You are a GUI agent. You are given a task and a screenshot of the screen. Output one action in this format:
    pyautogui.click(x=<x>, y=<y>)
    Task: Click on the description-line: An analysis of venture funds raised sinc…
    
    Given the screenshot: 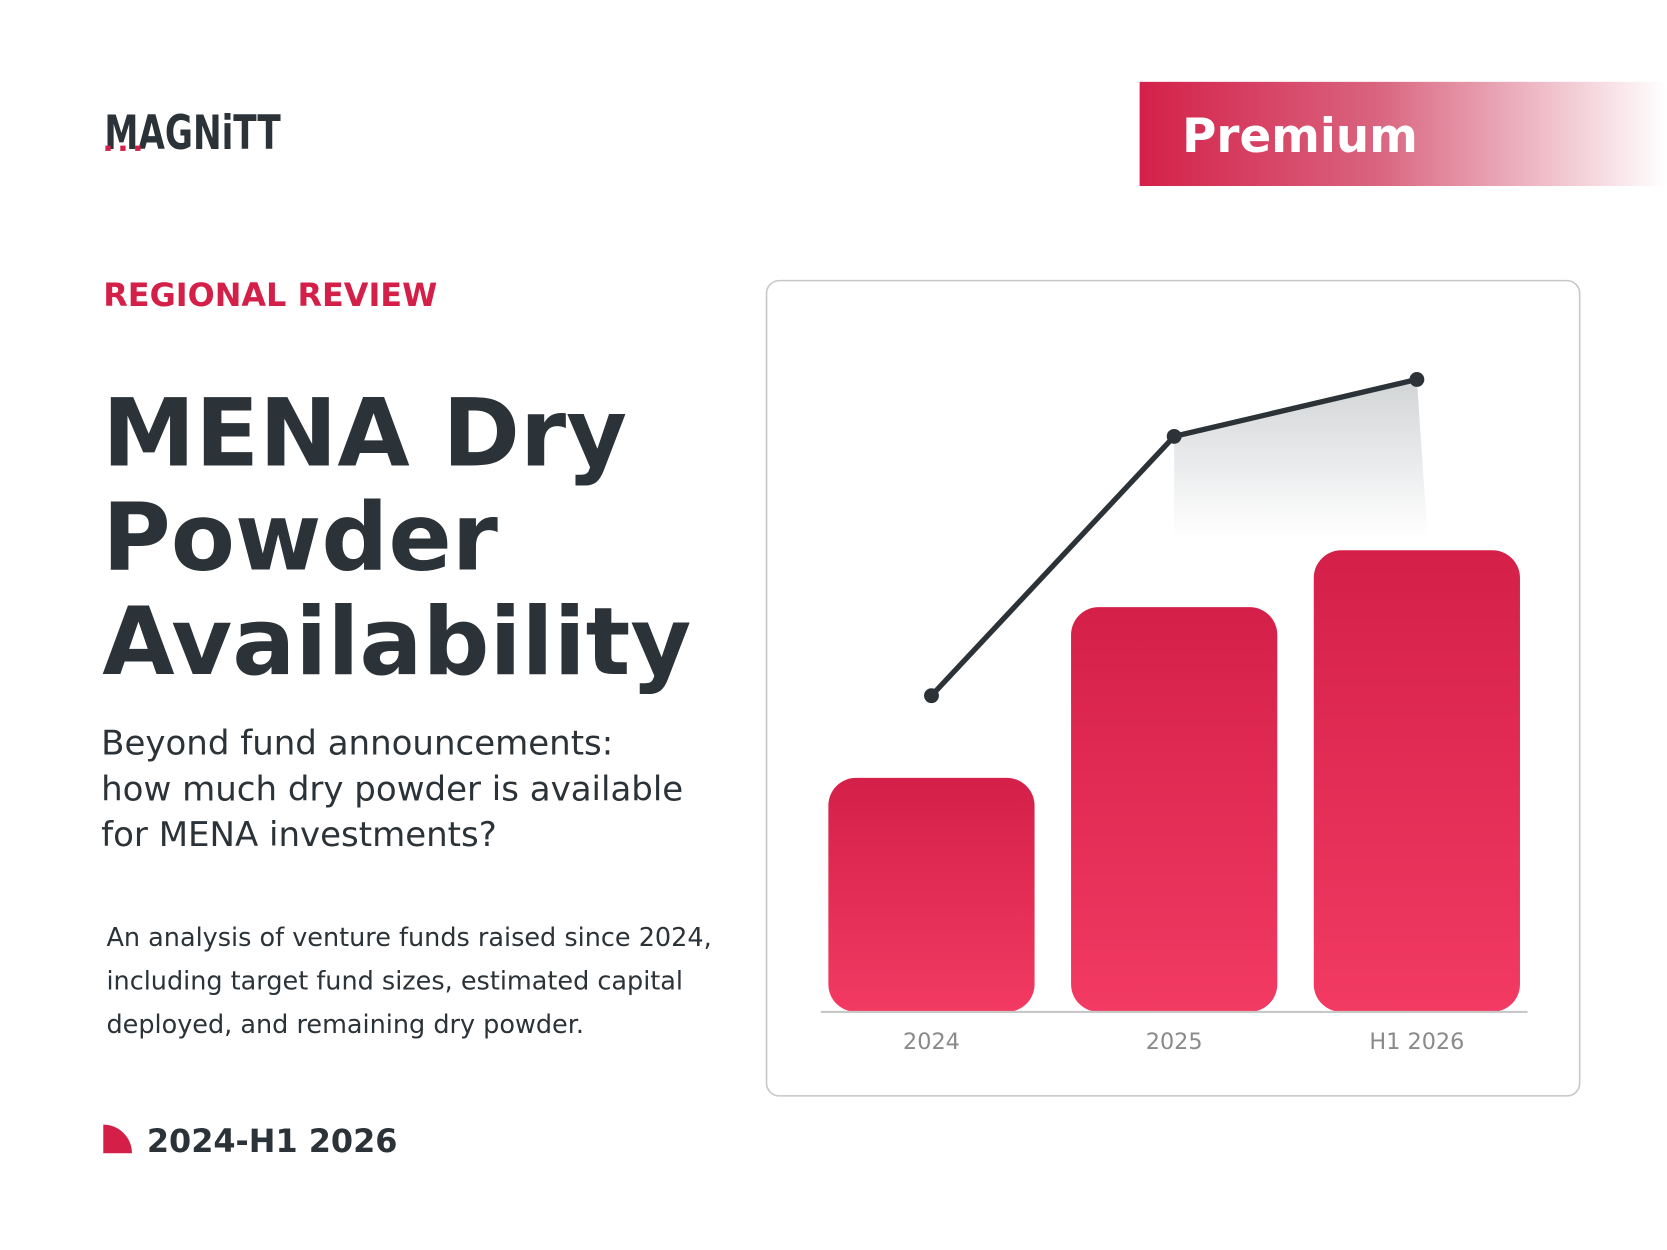 What is the action you would take?
    pyautogui.click(x=408, y=938)
    